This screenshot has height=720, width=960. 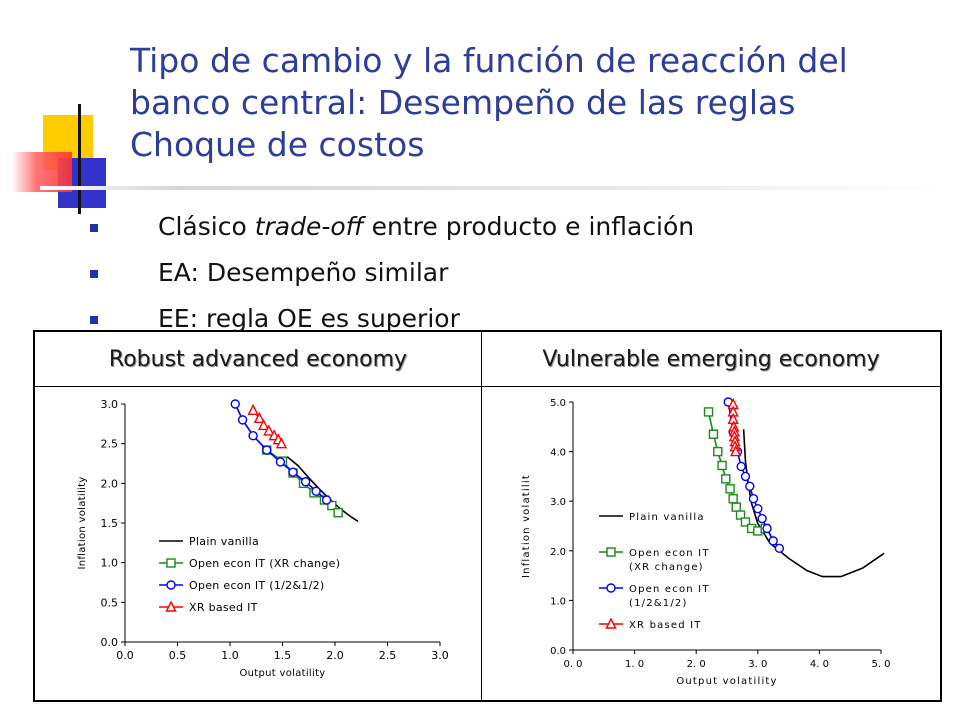 What do you see at coordinates (666, 567) in the screenshot?
I see `legend-label: (XR change)` at bounding box center [666, 567].